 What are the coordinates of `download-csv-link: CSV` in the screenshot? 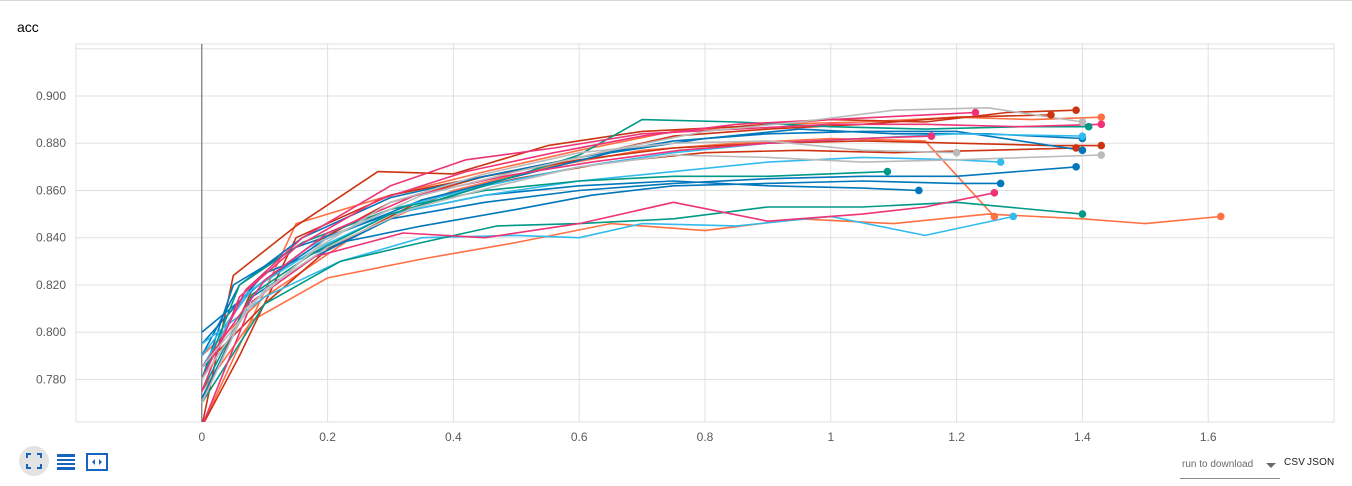 It's located at (1295, 462).